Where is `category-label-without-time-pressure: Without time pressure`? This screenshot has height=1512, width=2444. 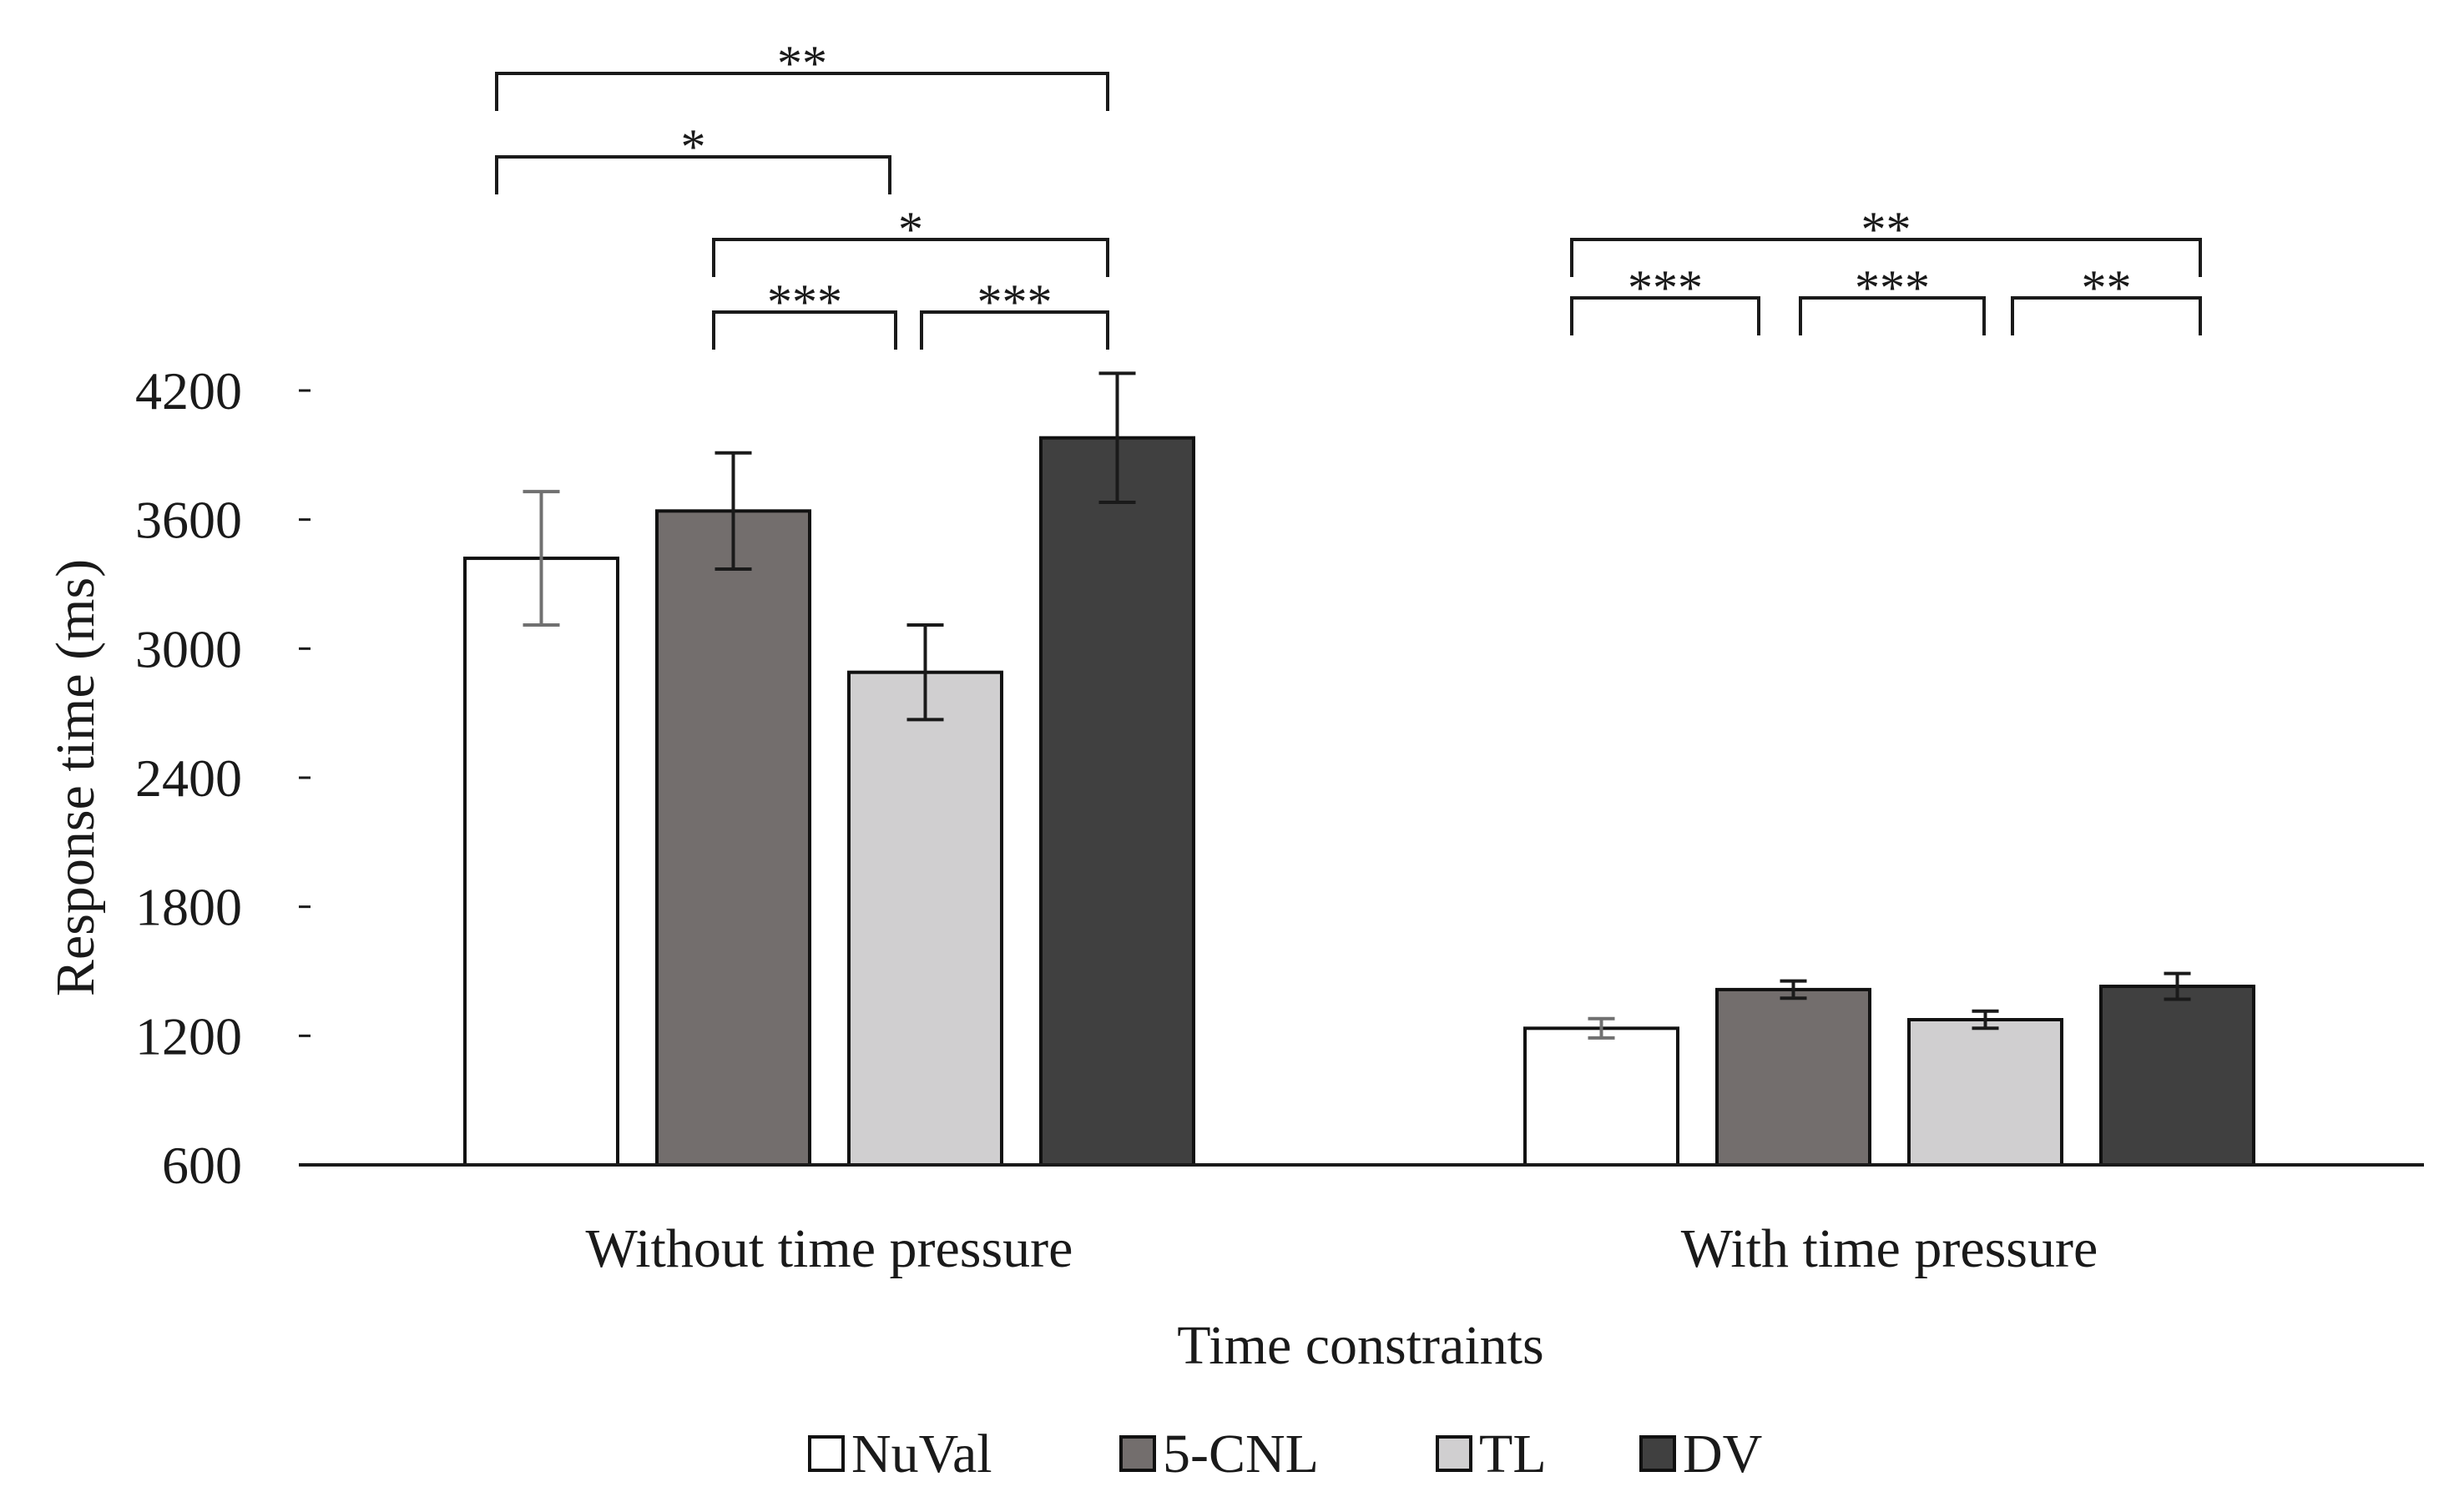 category-label-without-time-pressure: Without time pressure is located at coordinates (829, 1248).